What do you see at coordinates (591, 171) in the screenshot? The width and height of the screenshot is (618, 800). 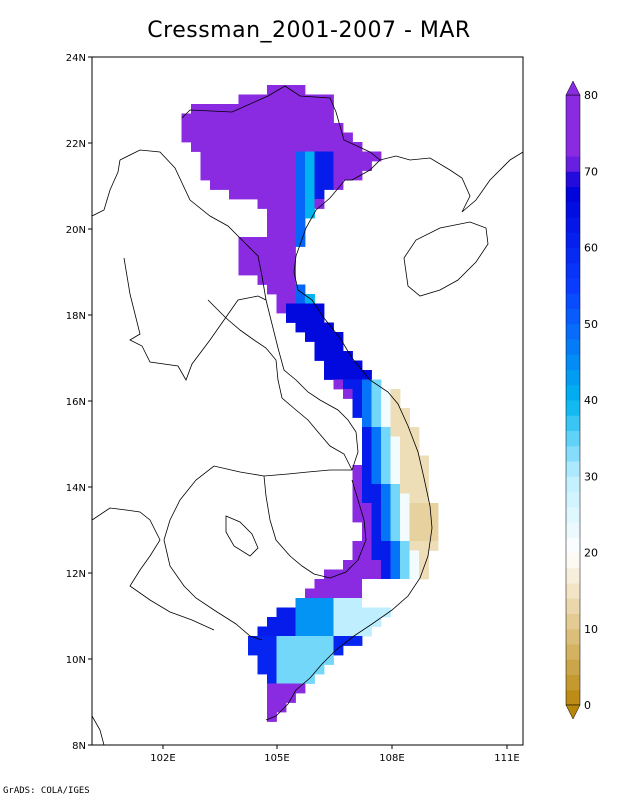 I see `colorbar-label: 70` at bounding box center [591, 171].